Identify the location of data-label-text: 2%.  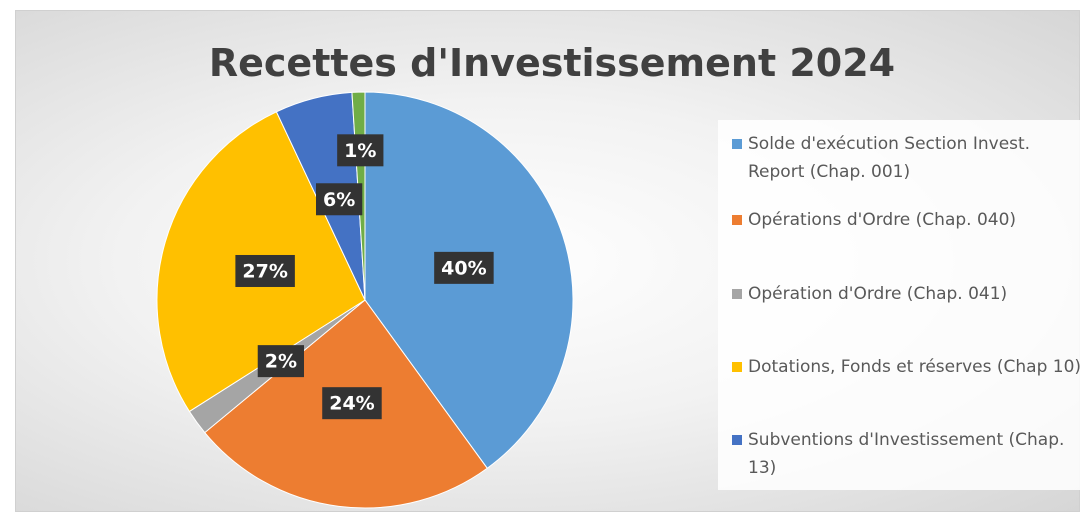
(281, 362).